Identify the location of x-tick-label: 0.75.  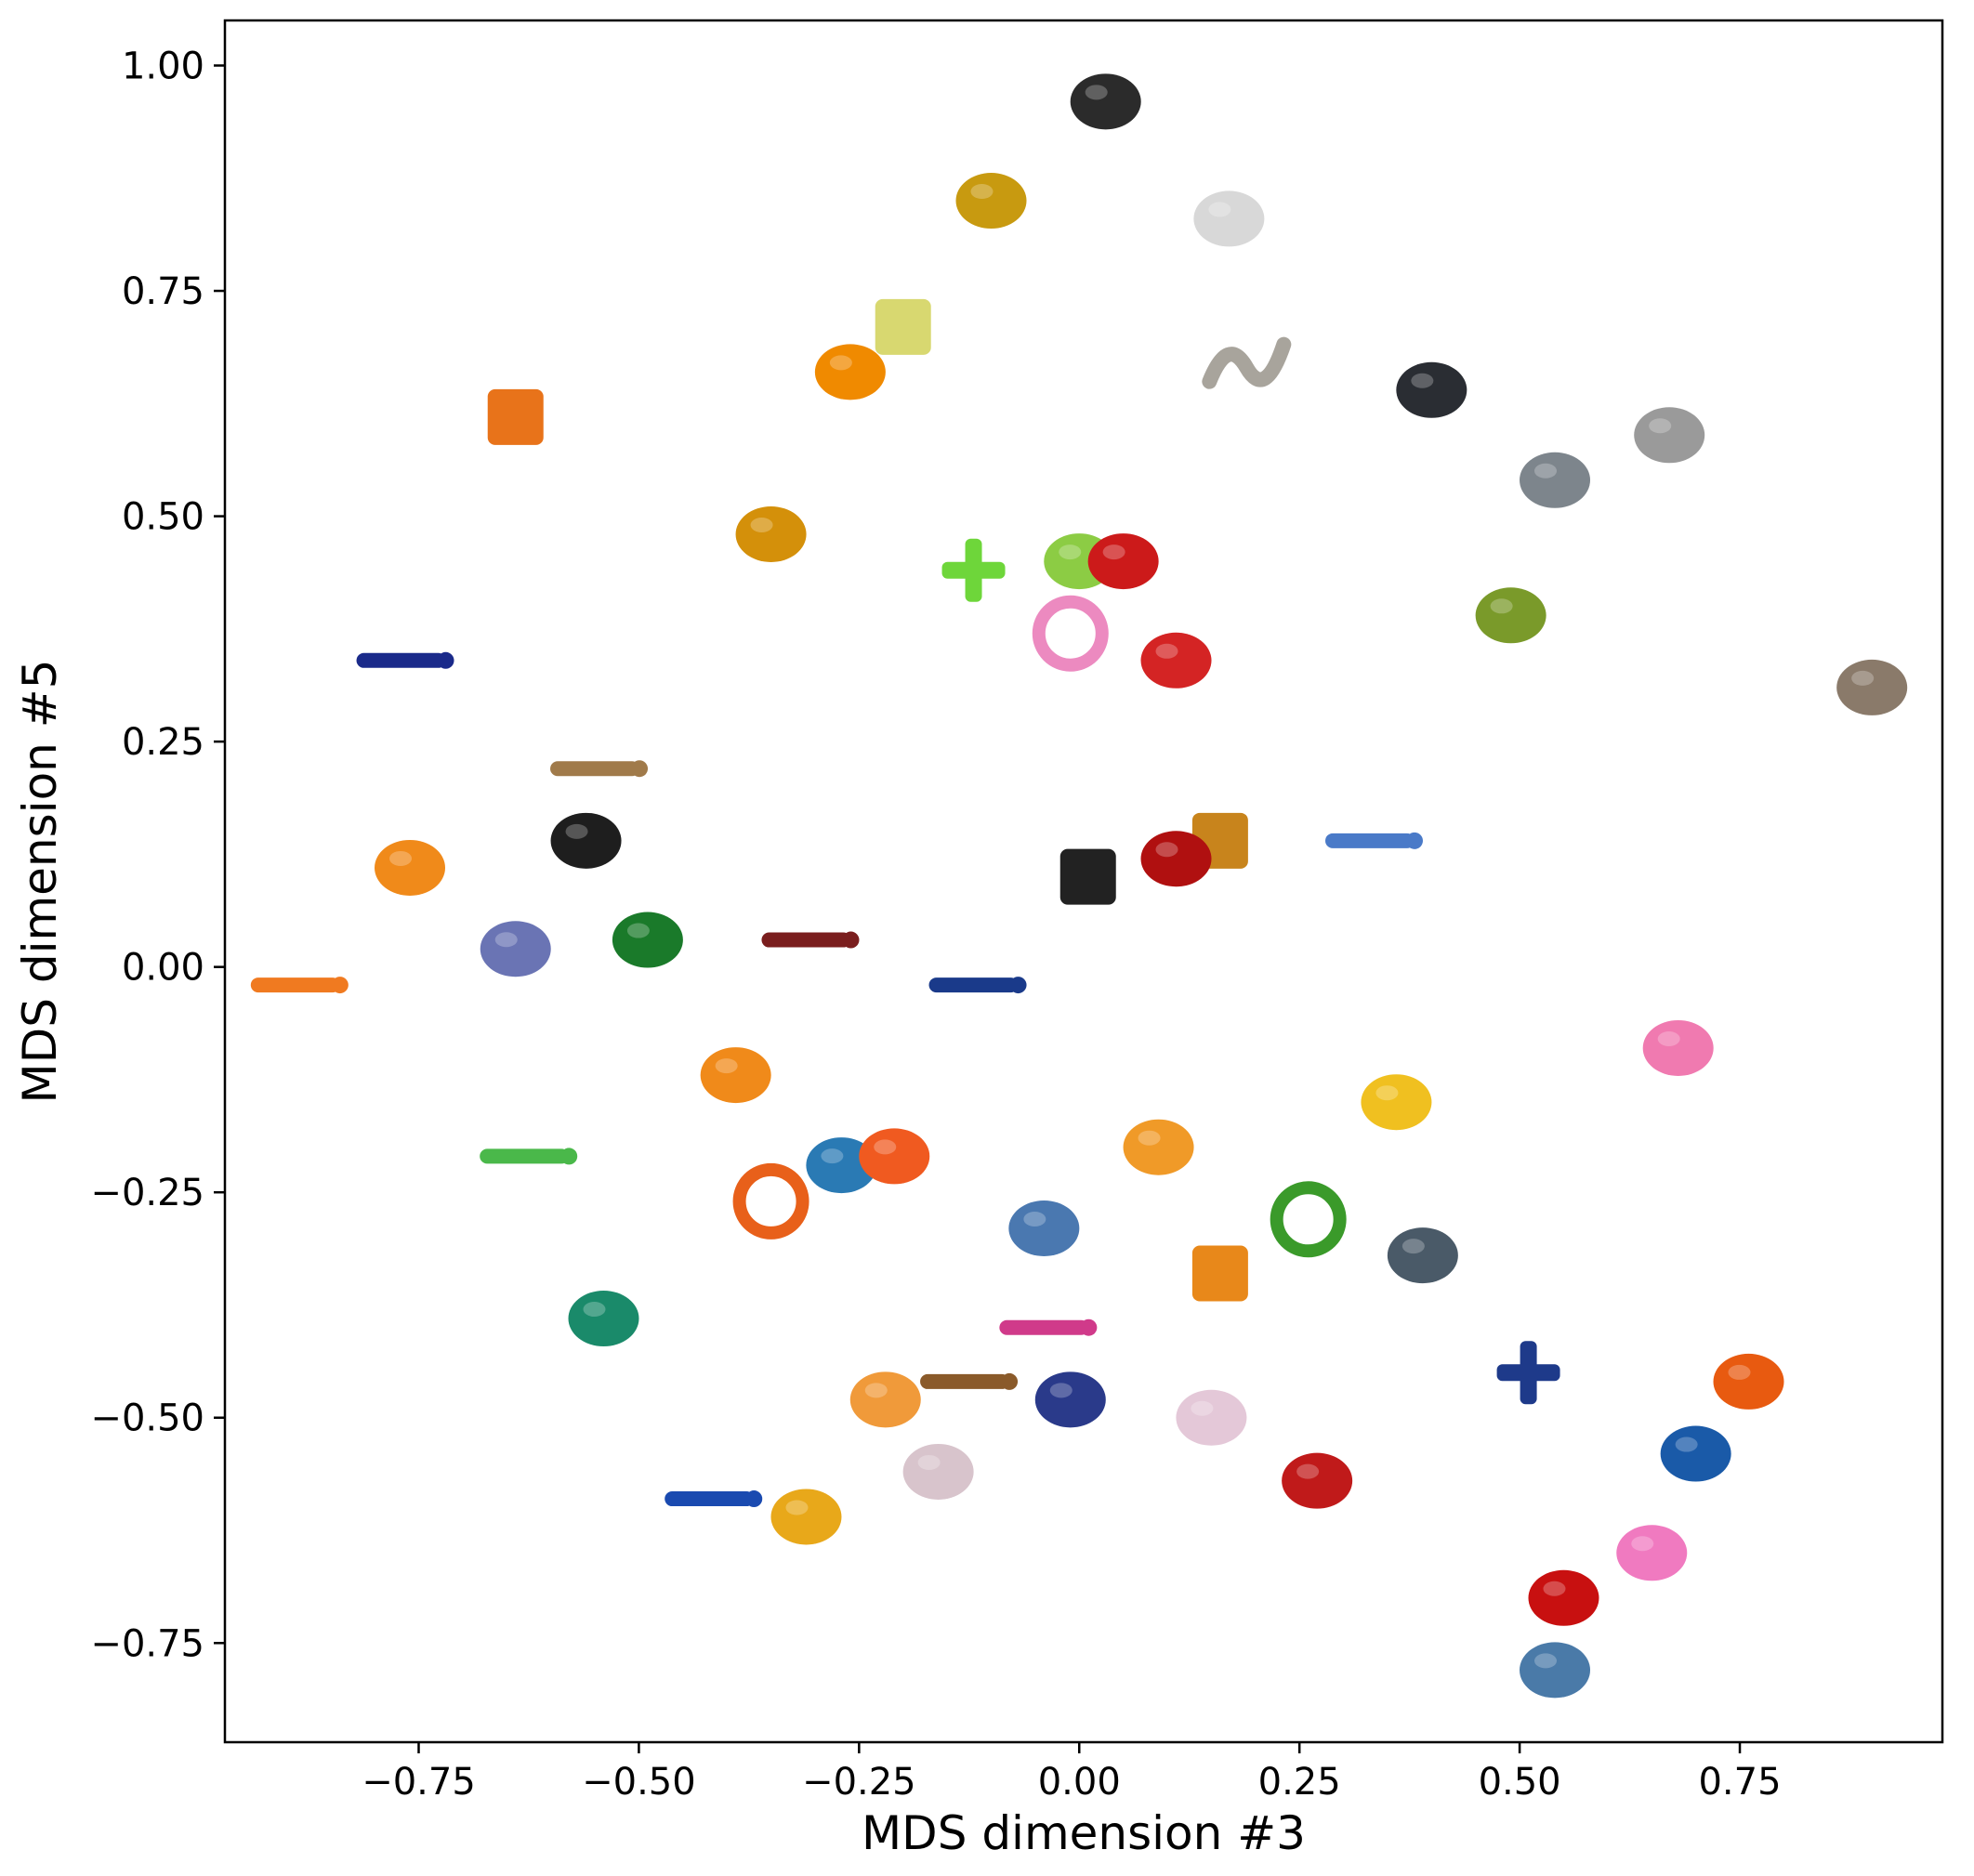
(1740, 1782).